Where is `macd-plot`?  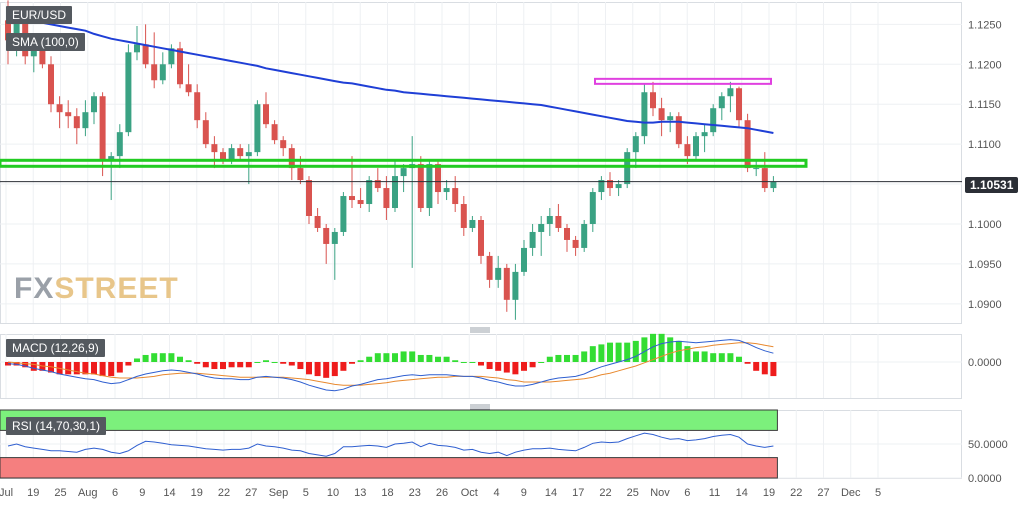
macd-plot is located at coordinates (391, 362).